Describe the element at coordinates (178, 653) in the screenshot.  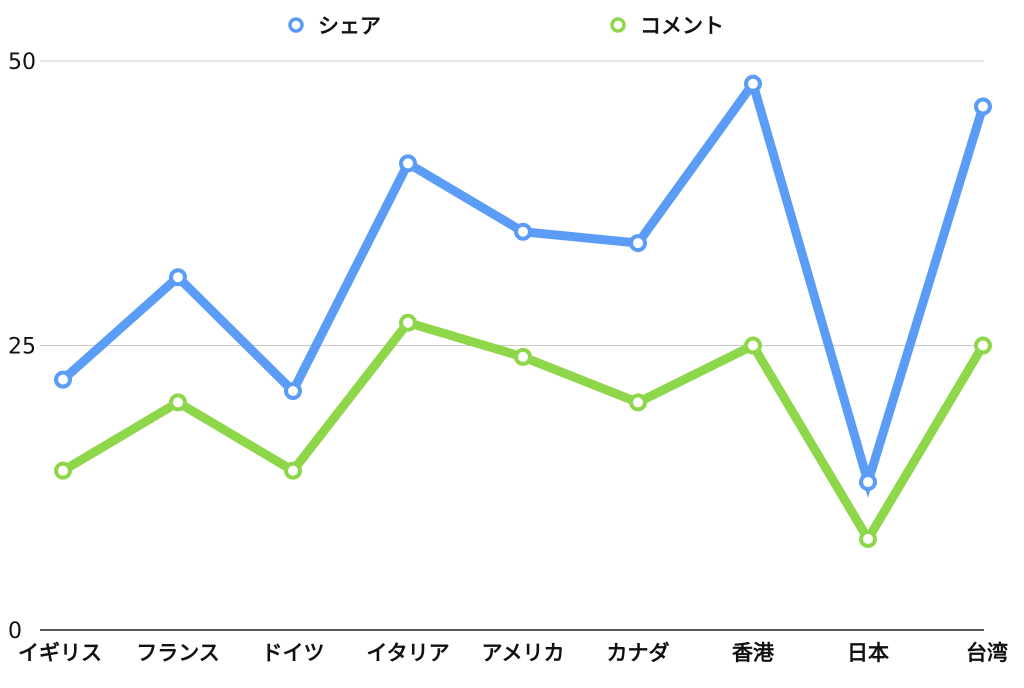
I see `x-category-label: フランス` at that location.